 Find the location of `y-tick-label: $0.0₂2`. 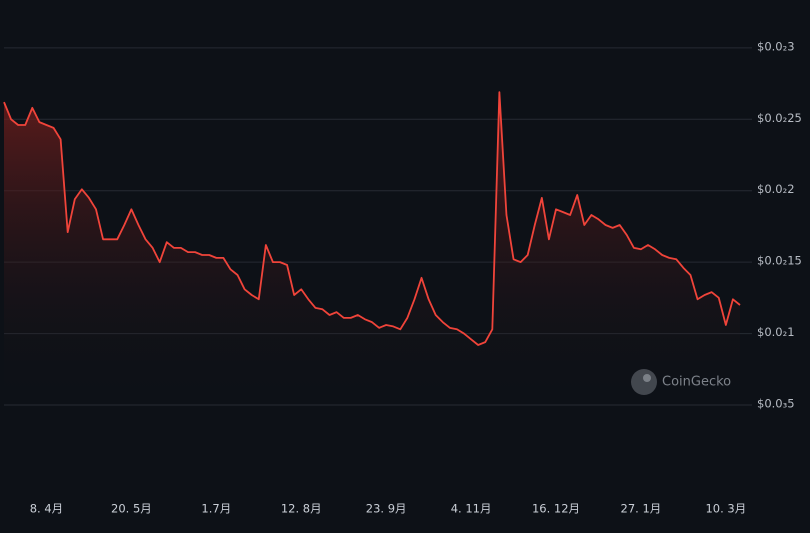

y-tick-label: $0.0₂2 is located at coordinates (776, 189).